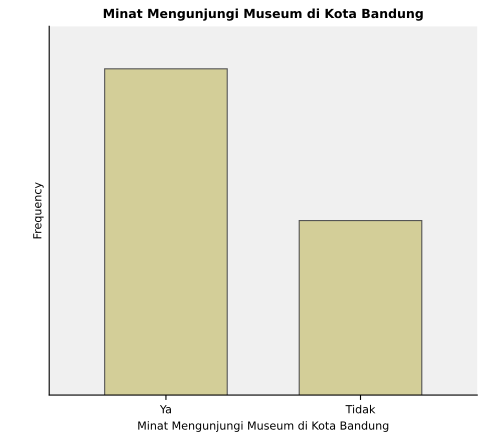 Image resolution: width=492 pixels, height=439 pixels. What do you see at coordinates (263, 14) in the screenshot?
I see `chart-title: Minat Mengunjungi Museum di Kota Bandung` at bounding box center [263, 14].